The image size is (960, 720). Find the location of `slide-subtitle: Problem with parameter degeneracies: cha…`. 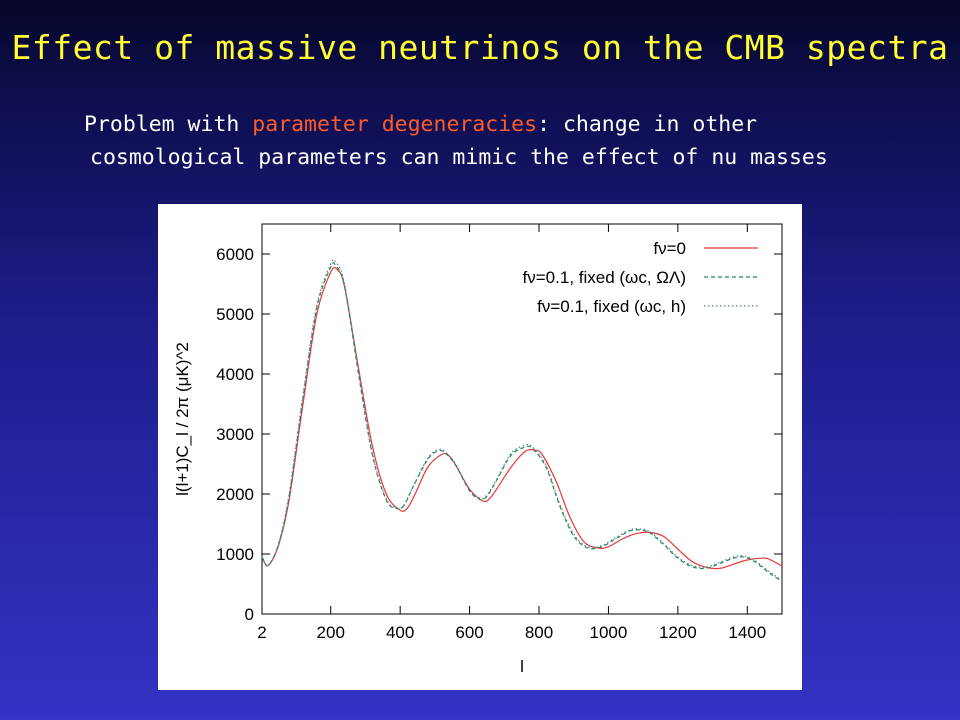

slide-subtitle: Problem with parameter degeneracies: cha… is located at coordinates (514, 141).